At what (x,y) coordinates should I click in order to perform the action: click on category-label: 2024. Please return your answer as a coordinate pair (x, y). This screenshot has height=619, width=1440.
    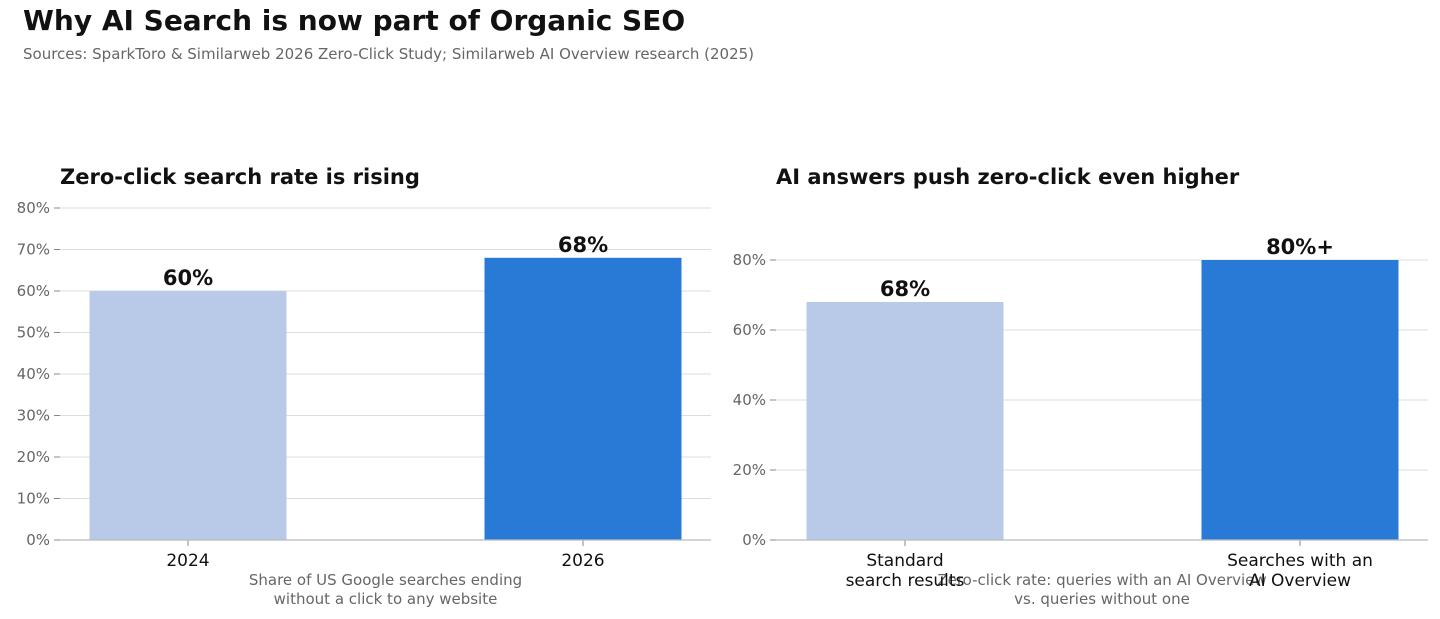
    Looking at the image, I should click on (187, 561).